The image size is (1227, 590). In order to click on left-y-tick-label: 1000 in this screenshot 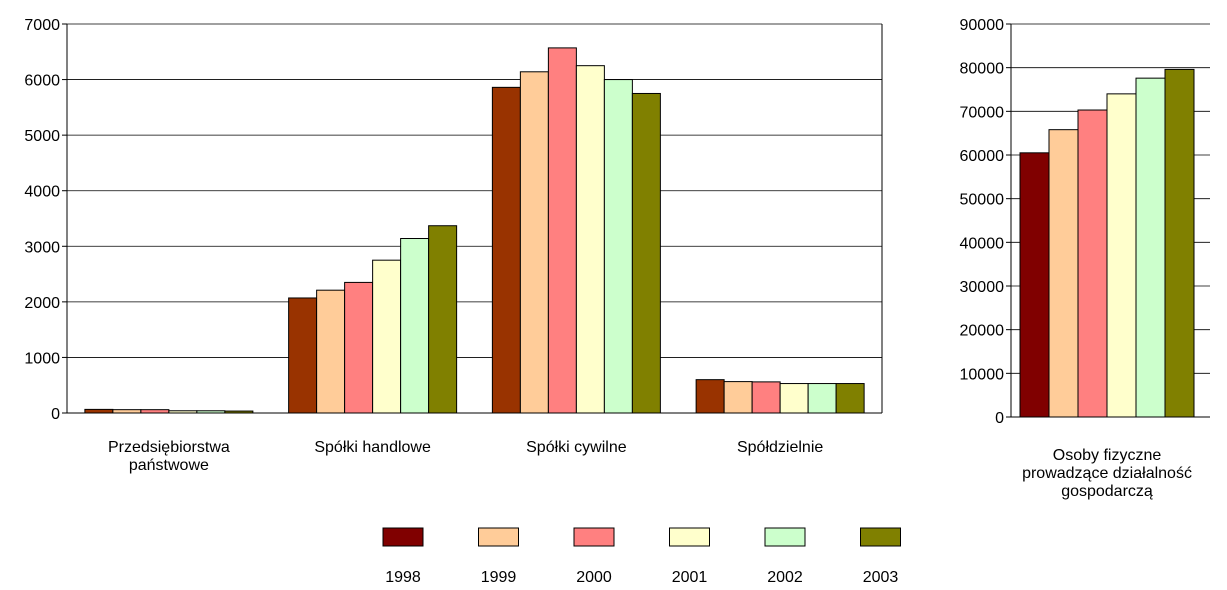, I will do `click(42, 358)`.